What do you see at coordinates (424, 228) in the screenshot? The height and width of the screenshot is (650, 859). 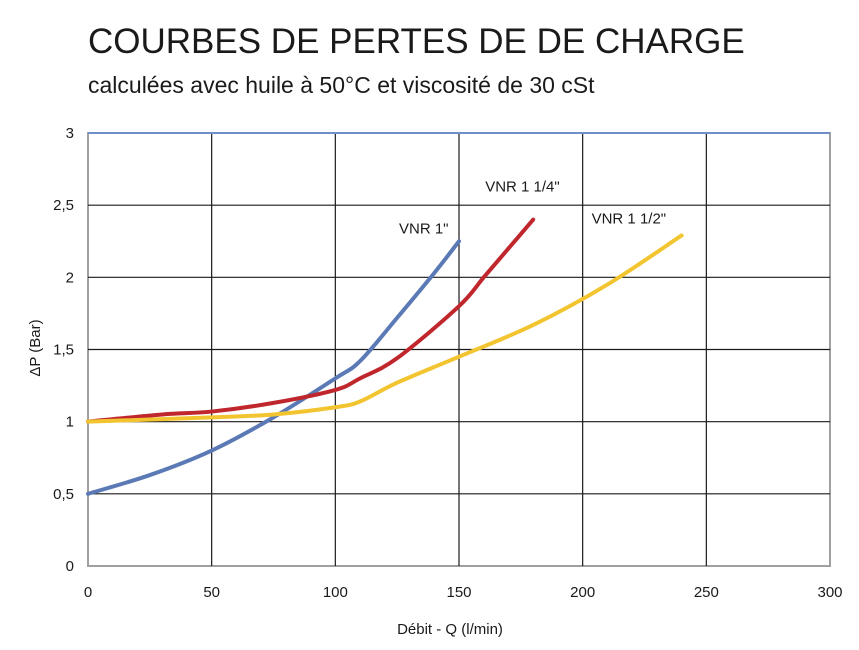 I see `series-label-1: VNR 1"` at bounding box center [424, 228].